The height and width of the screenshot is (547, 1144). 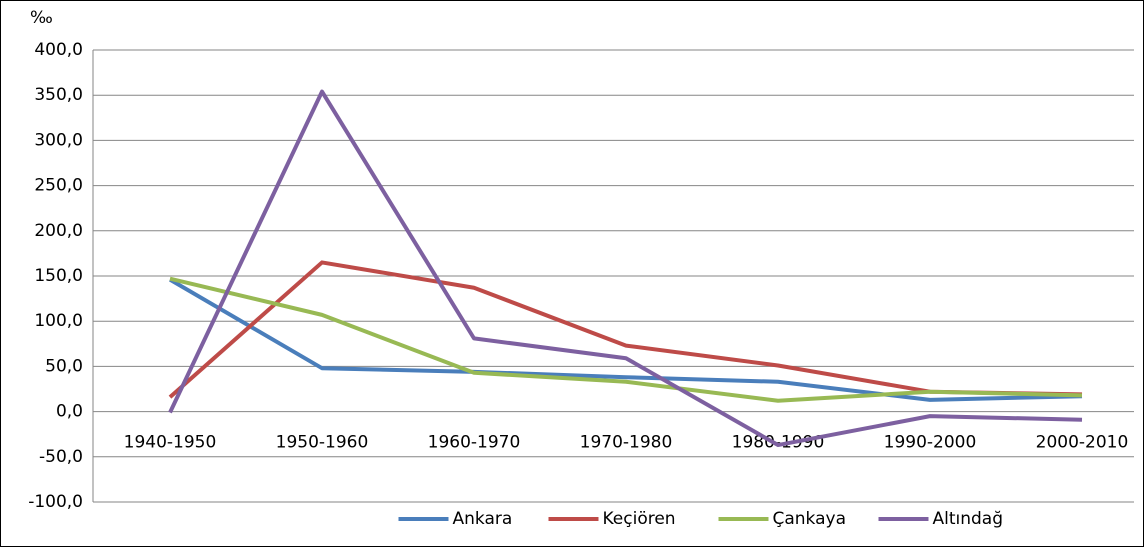 I want to click on legend-label: Altındağ, so click(x=968, y=519).